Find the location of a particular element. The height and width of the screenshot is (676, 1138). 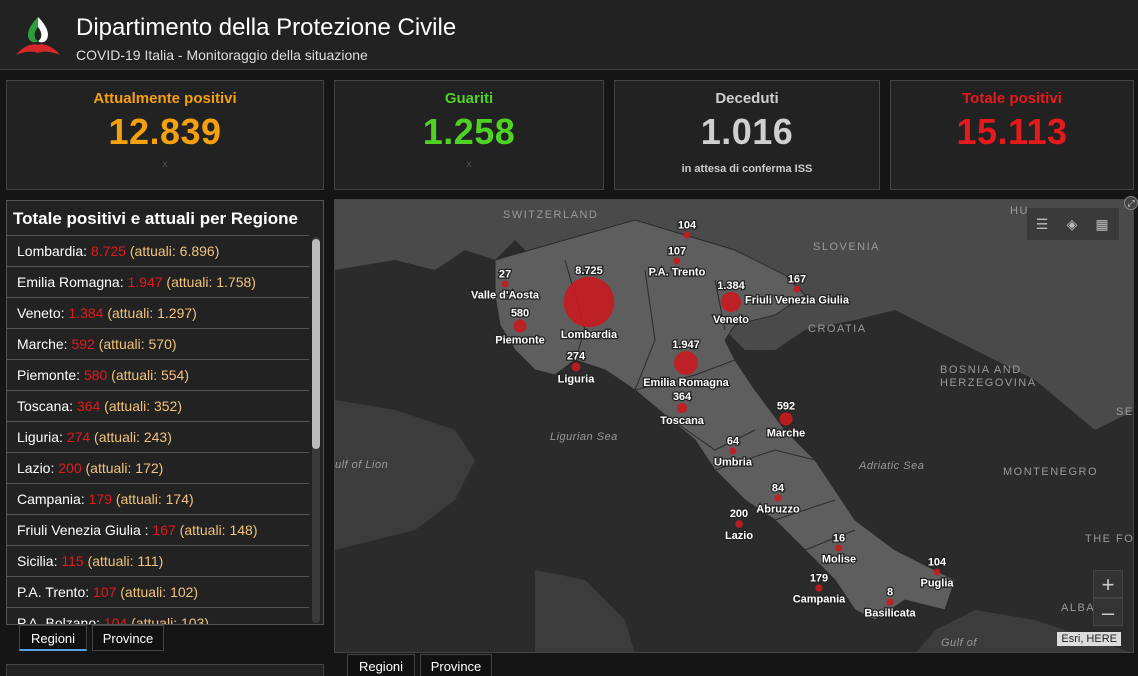

card-label: Guariti is located at coordinates (469, 98).